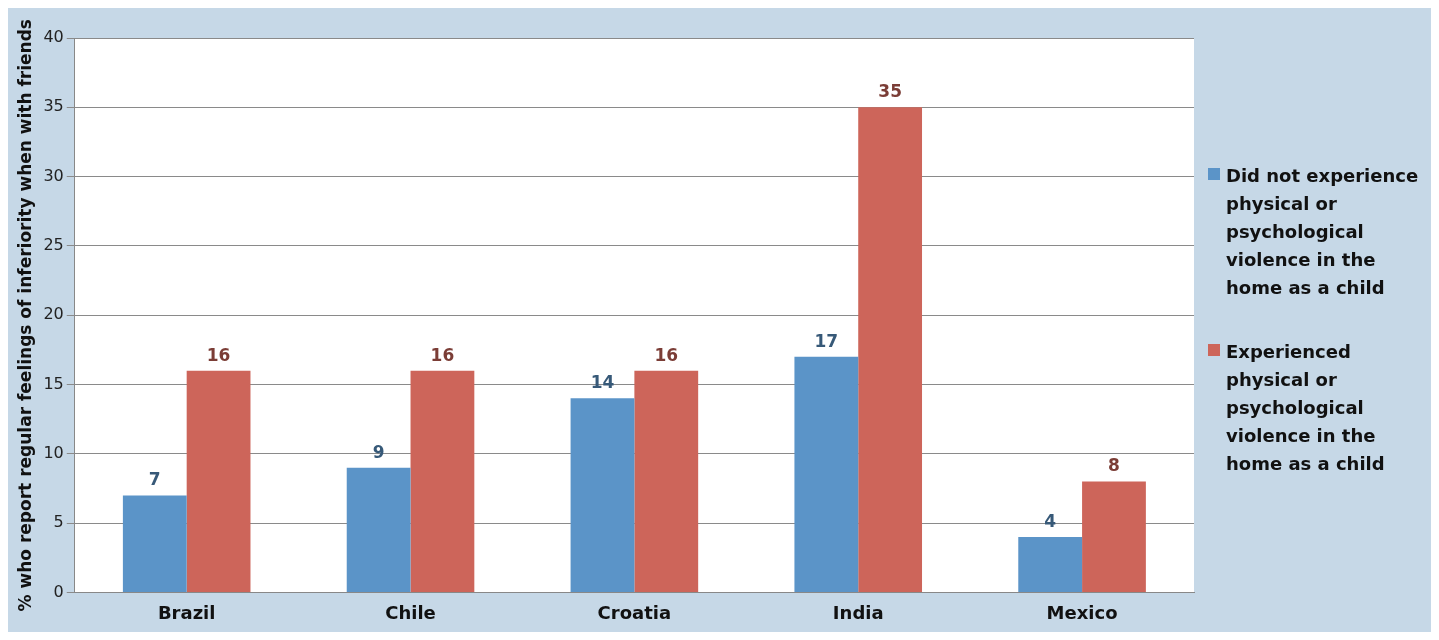 This screenshot has height=640, width=1439. What do you see at coordinates (1323, 232) in the screenshot?
I see `legend-label: Did not experience physical or psychological violence in the home as a child` at bounding box center [1323, 232].